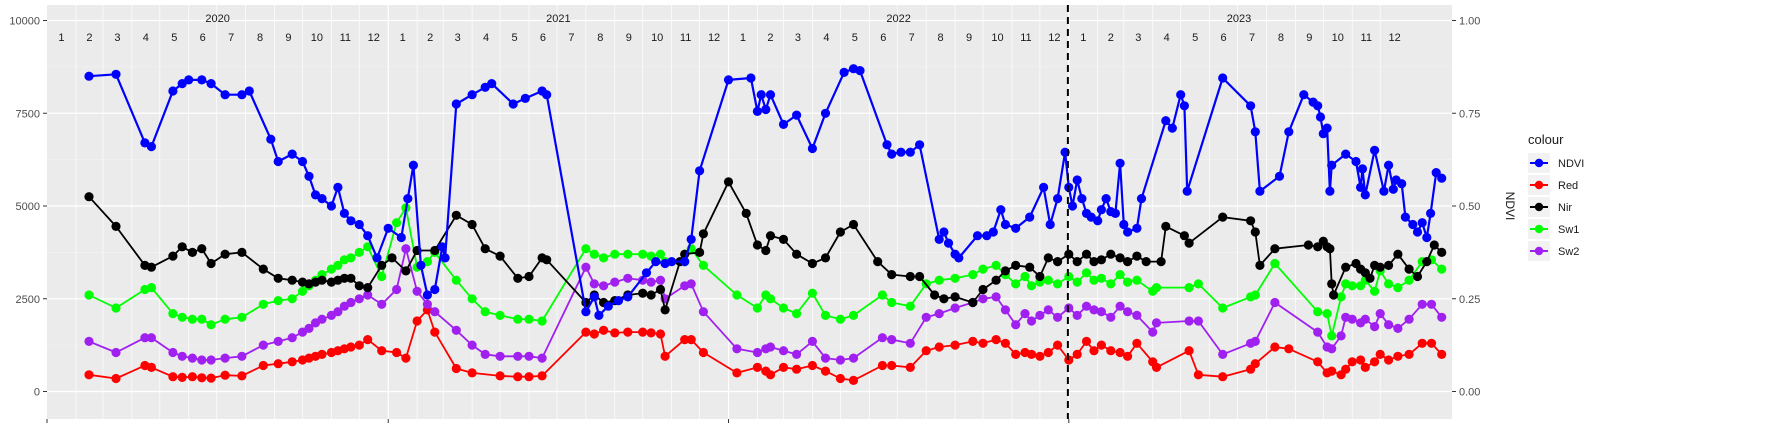 This screenshot has width=1773, height=447. What do you see at coordinates (798, 38) in the screenshot?
I see `month-label: 3` at bounding box center [798, 38].